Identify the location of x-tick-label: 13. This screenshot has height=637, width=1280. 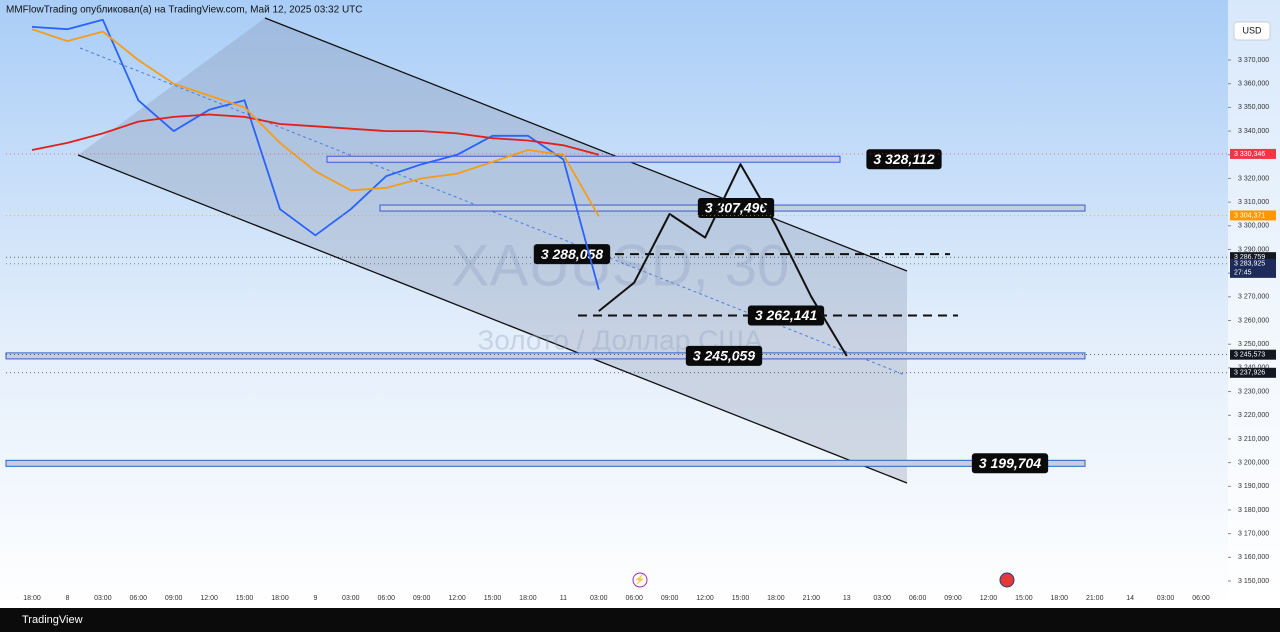
(847, 598).